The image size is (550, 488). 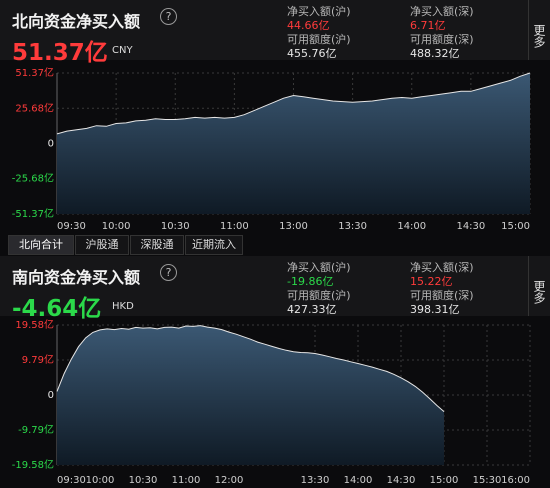 What do you see at coordinates (435, 309) in the screenshot?
I see `stat-value: 398.31亿` at bounding box center [435, 309].